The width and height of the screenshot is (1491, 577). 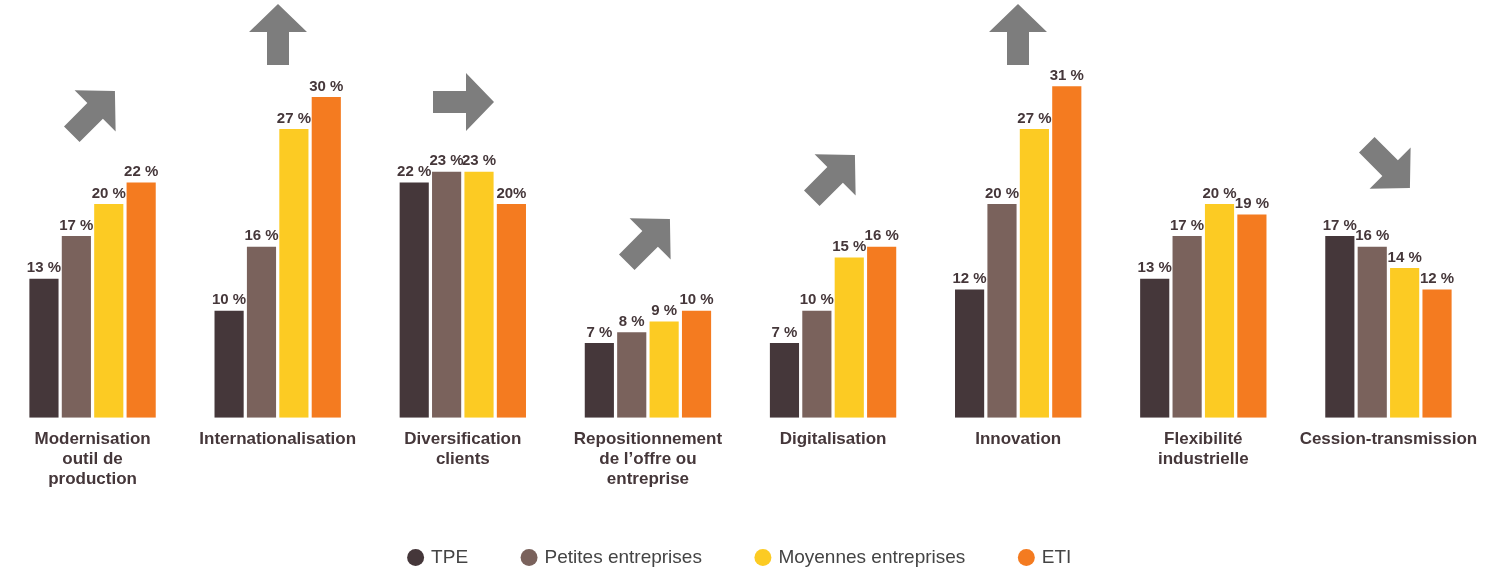 I want to click on x-tick-label: Internationalisation, so click(x=278, y=438).